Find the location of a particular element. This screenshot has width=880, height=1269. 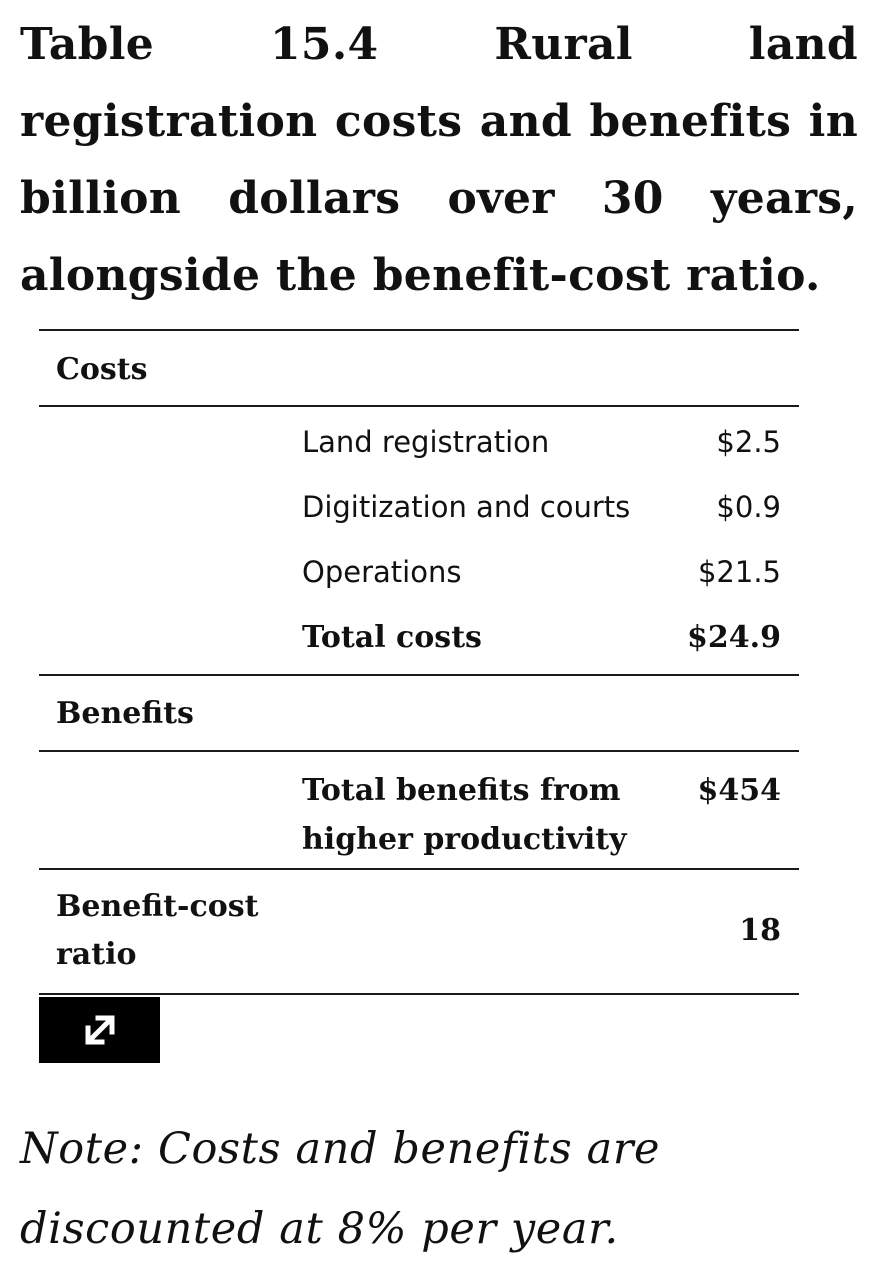

table-row: Digitization and courts $0.9 is located at coordinates (419, 507).